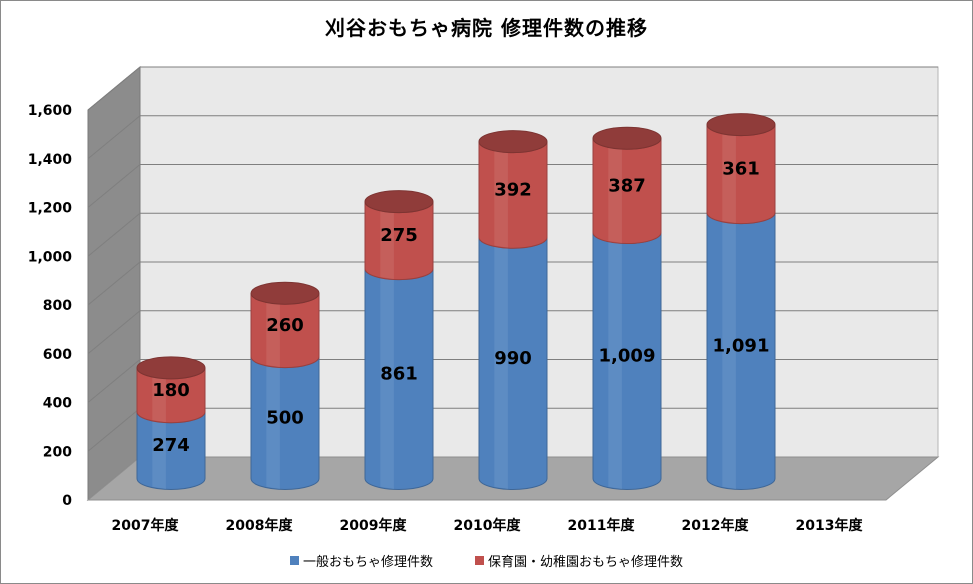  I want to click on y-tick-label: 0, so click(67, 501).